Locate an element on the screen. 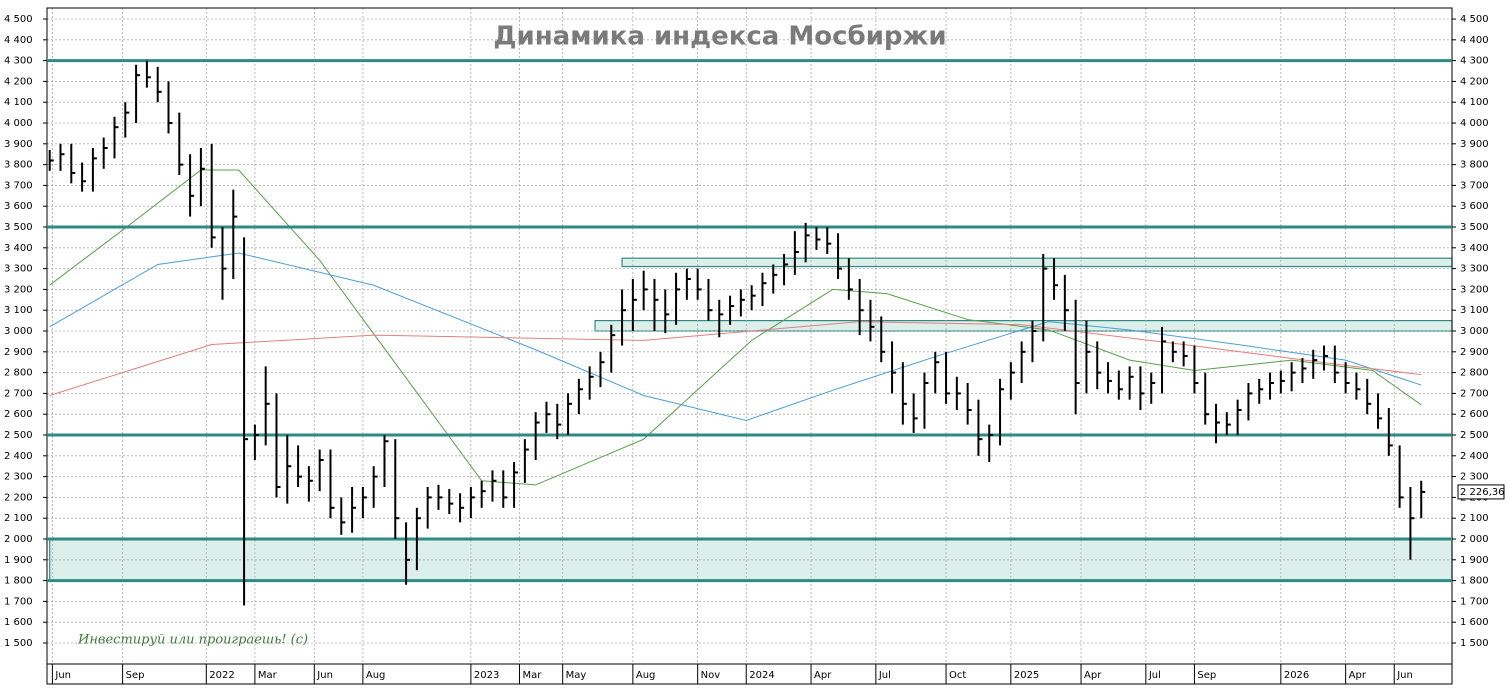 The width and height of the screenshot is (1510, 692). last-price-label: 2 226,36 is located at coordinates (1482, 492).